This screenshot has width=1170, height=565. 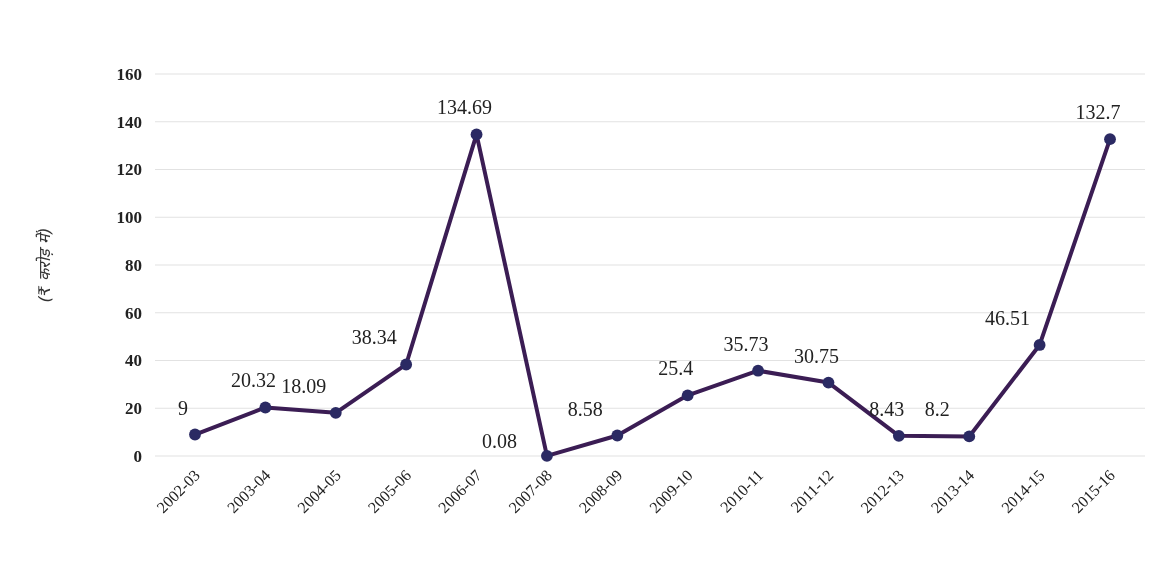 I want to click on y-tick-label: 100, so click(x=129, y=218).